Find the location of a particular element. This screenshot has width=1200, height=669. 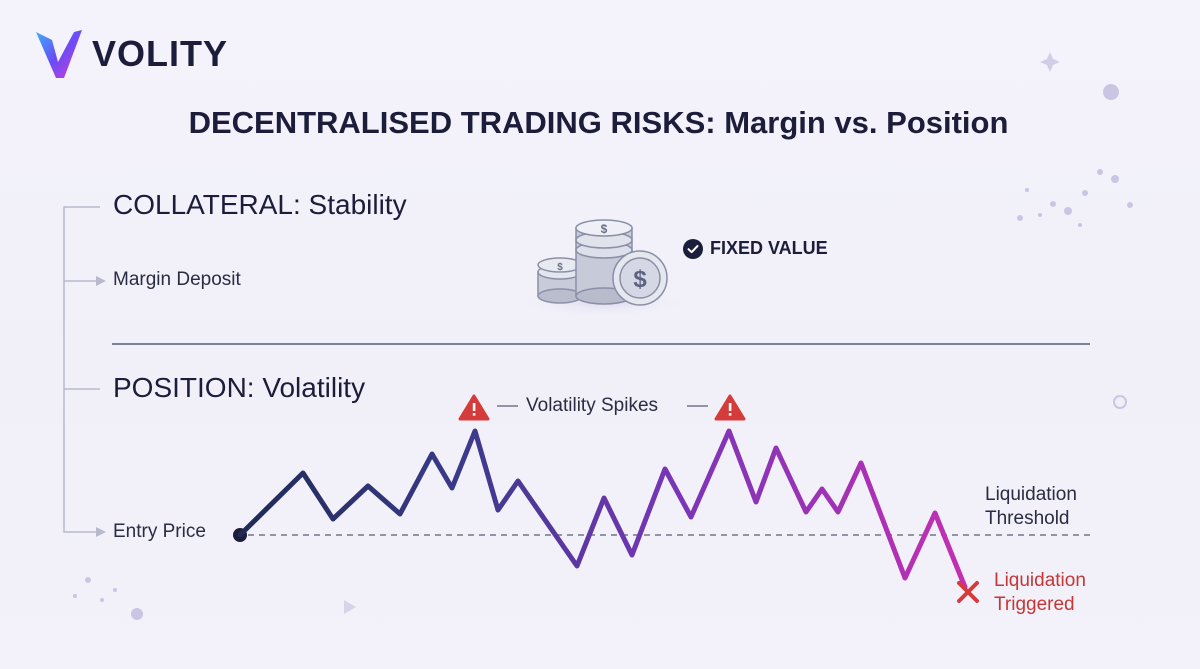

brand-logo: VOLITY is located at coordinates (131, 54).